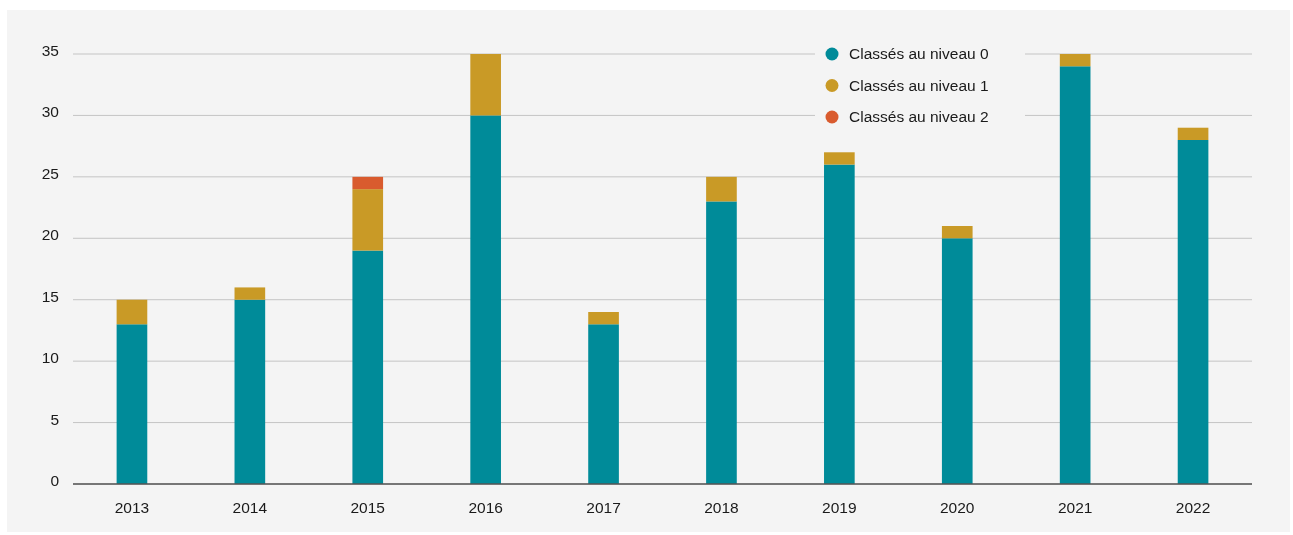 The height and width of the screenshot is (535, 1293). What do you see at coordinates (50, 235) in the screenshot?
I see `y-tick-label: 20` at bounding box center [50, 235].